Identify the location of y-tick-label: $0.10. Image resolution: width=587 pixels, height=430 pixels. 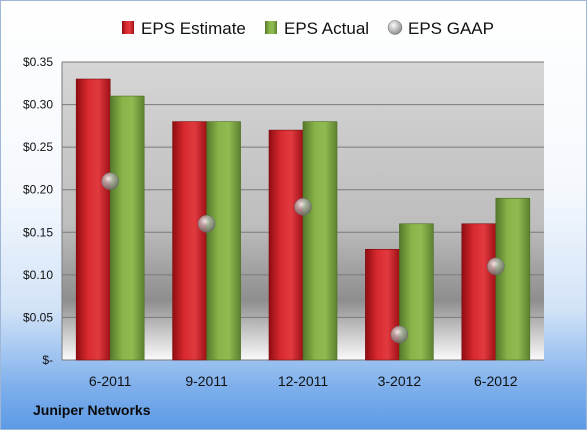
(38, 275).